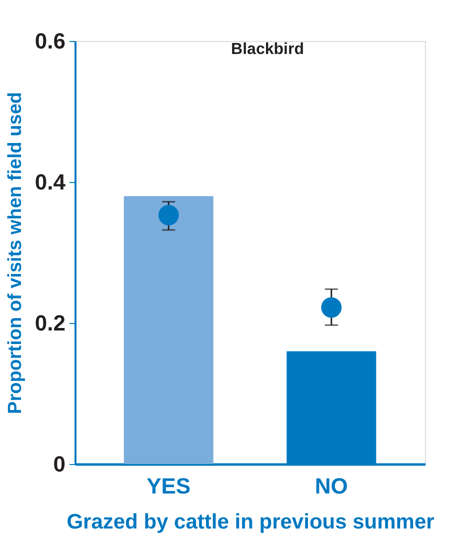  What do you see at coordinates (50, 182) in the screenshot?
I see `y-tick-label: 0.4` at bounding box center [50, 182].